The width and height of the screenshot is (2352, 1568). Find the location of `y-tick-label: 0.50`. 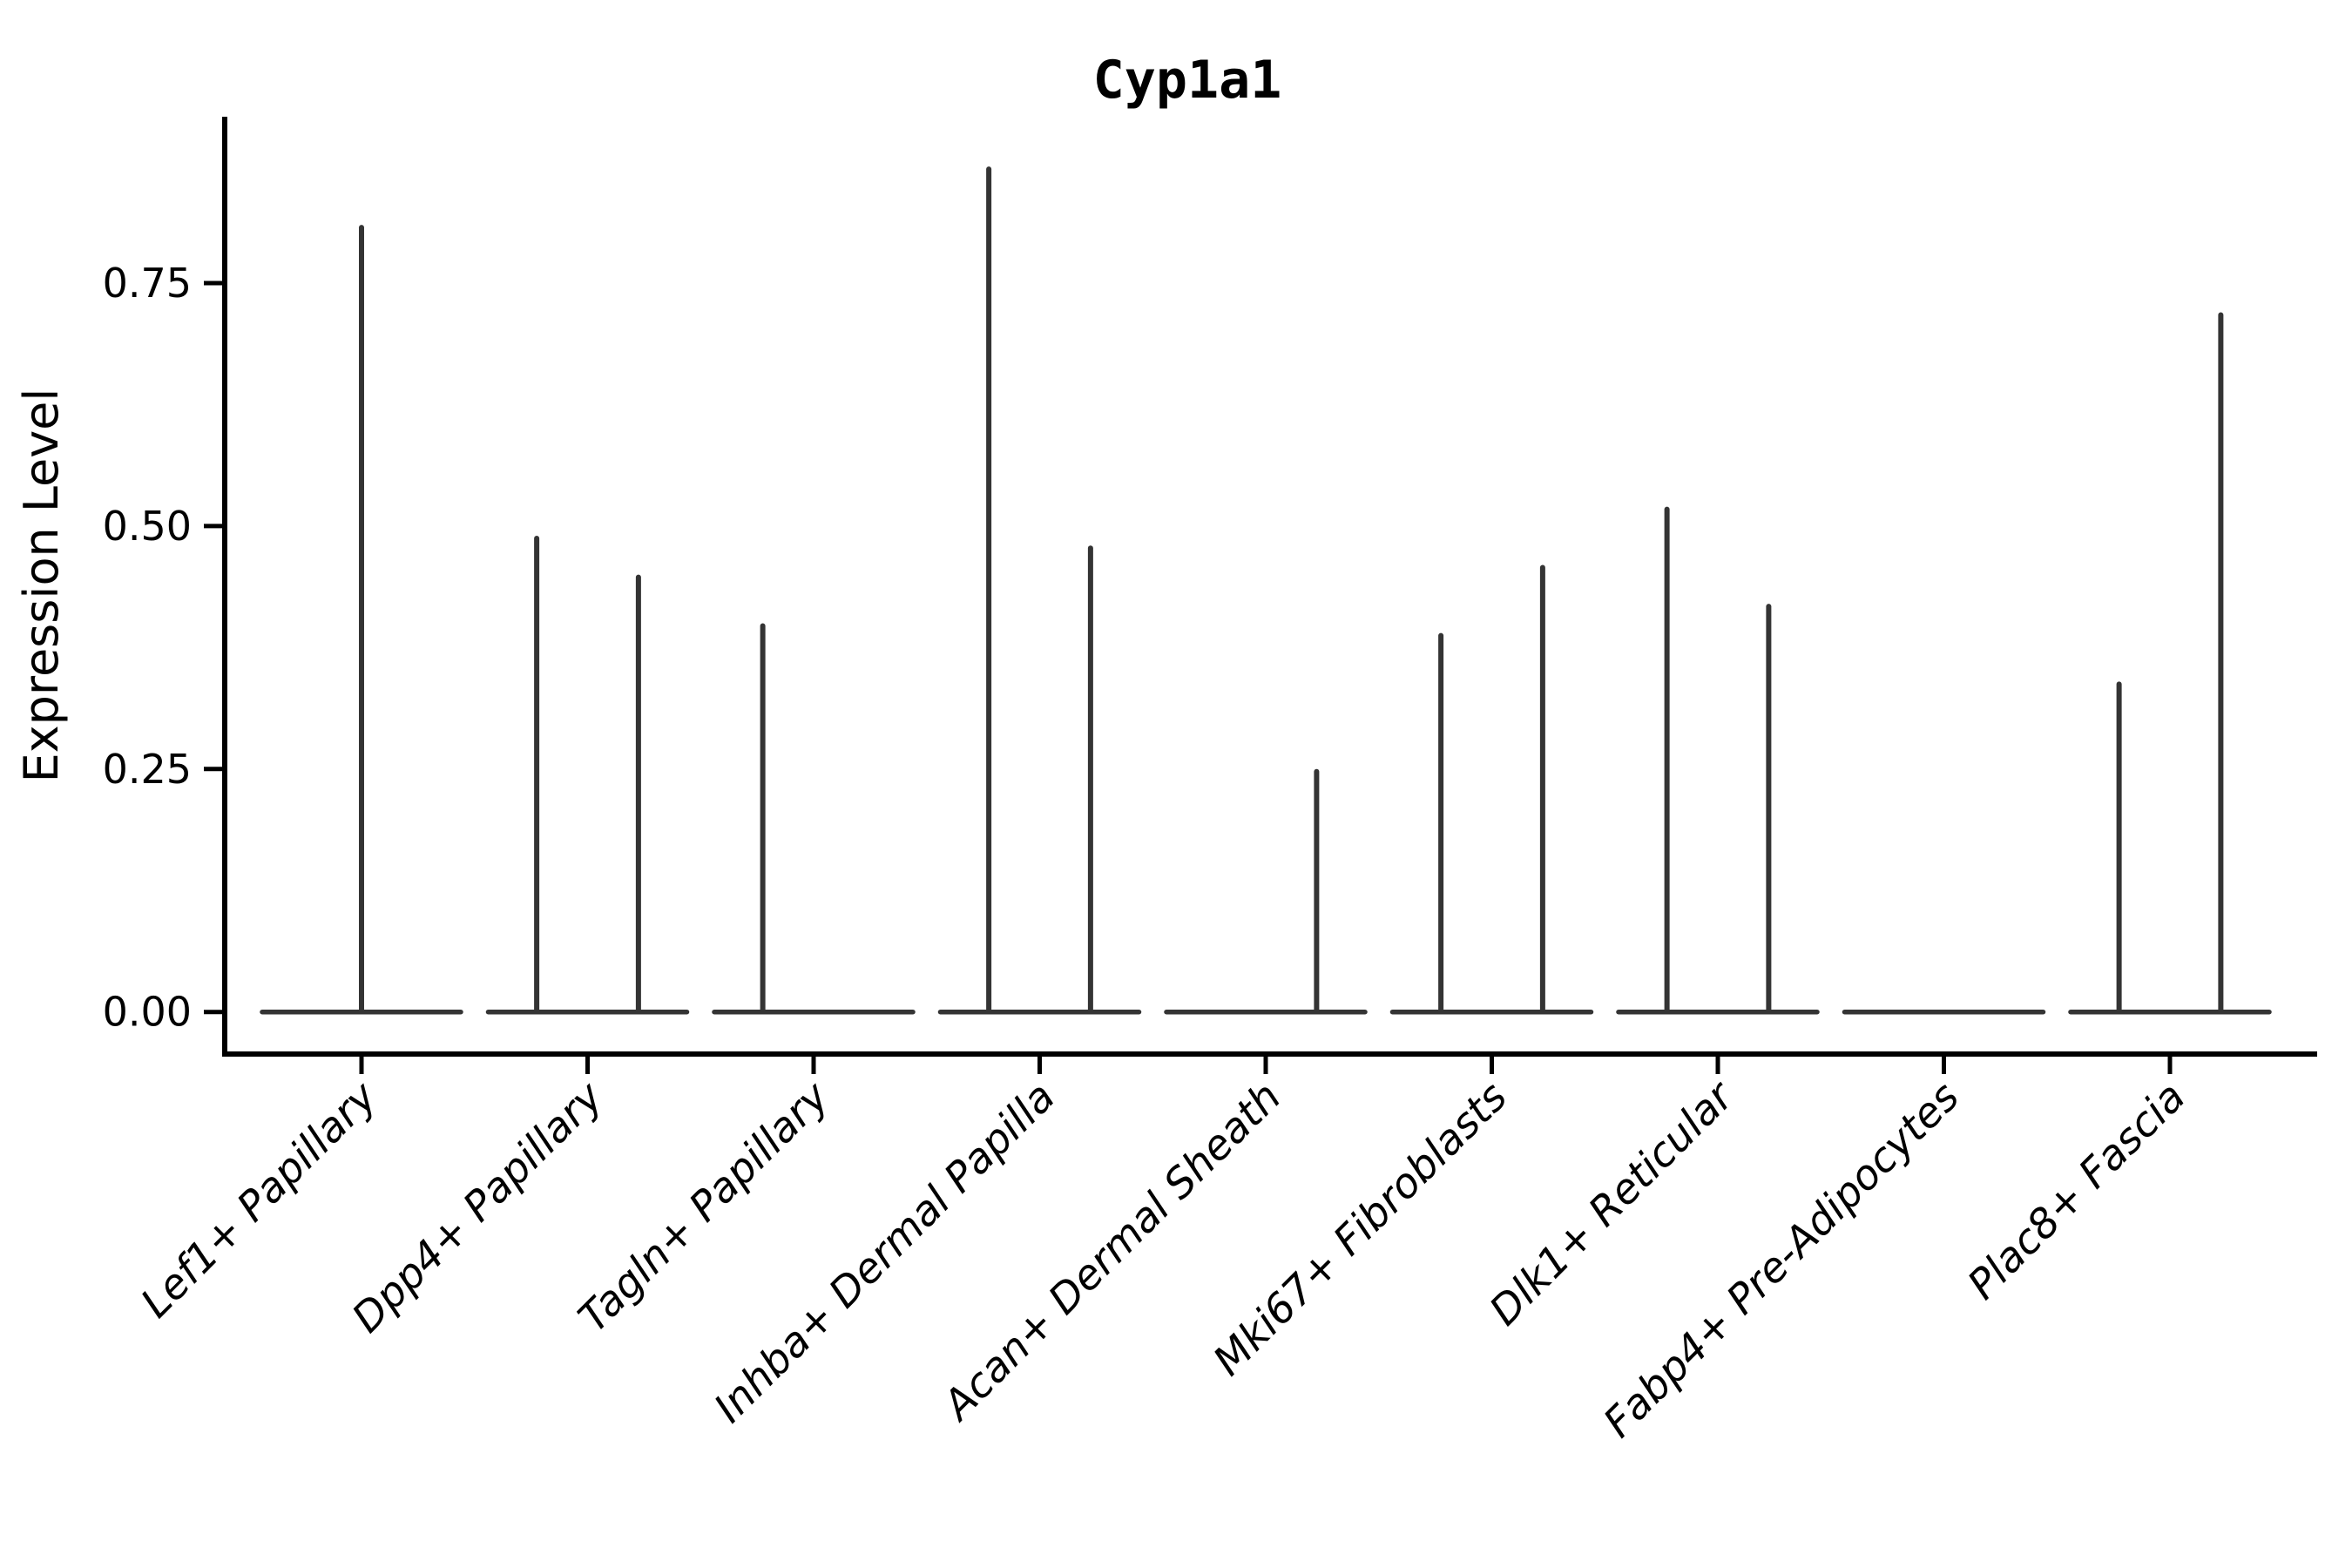

y-tick-label: 0.50 is located at coordinates (147, 526).